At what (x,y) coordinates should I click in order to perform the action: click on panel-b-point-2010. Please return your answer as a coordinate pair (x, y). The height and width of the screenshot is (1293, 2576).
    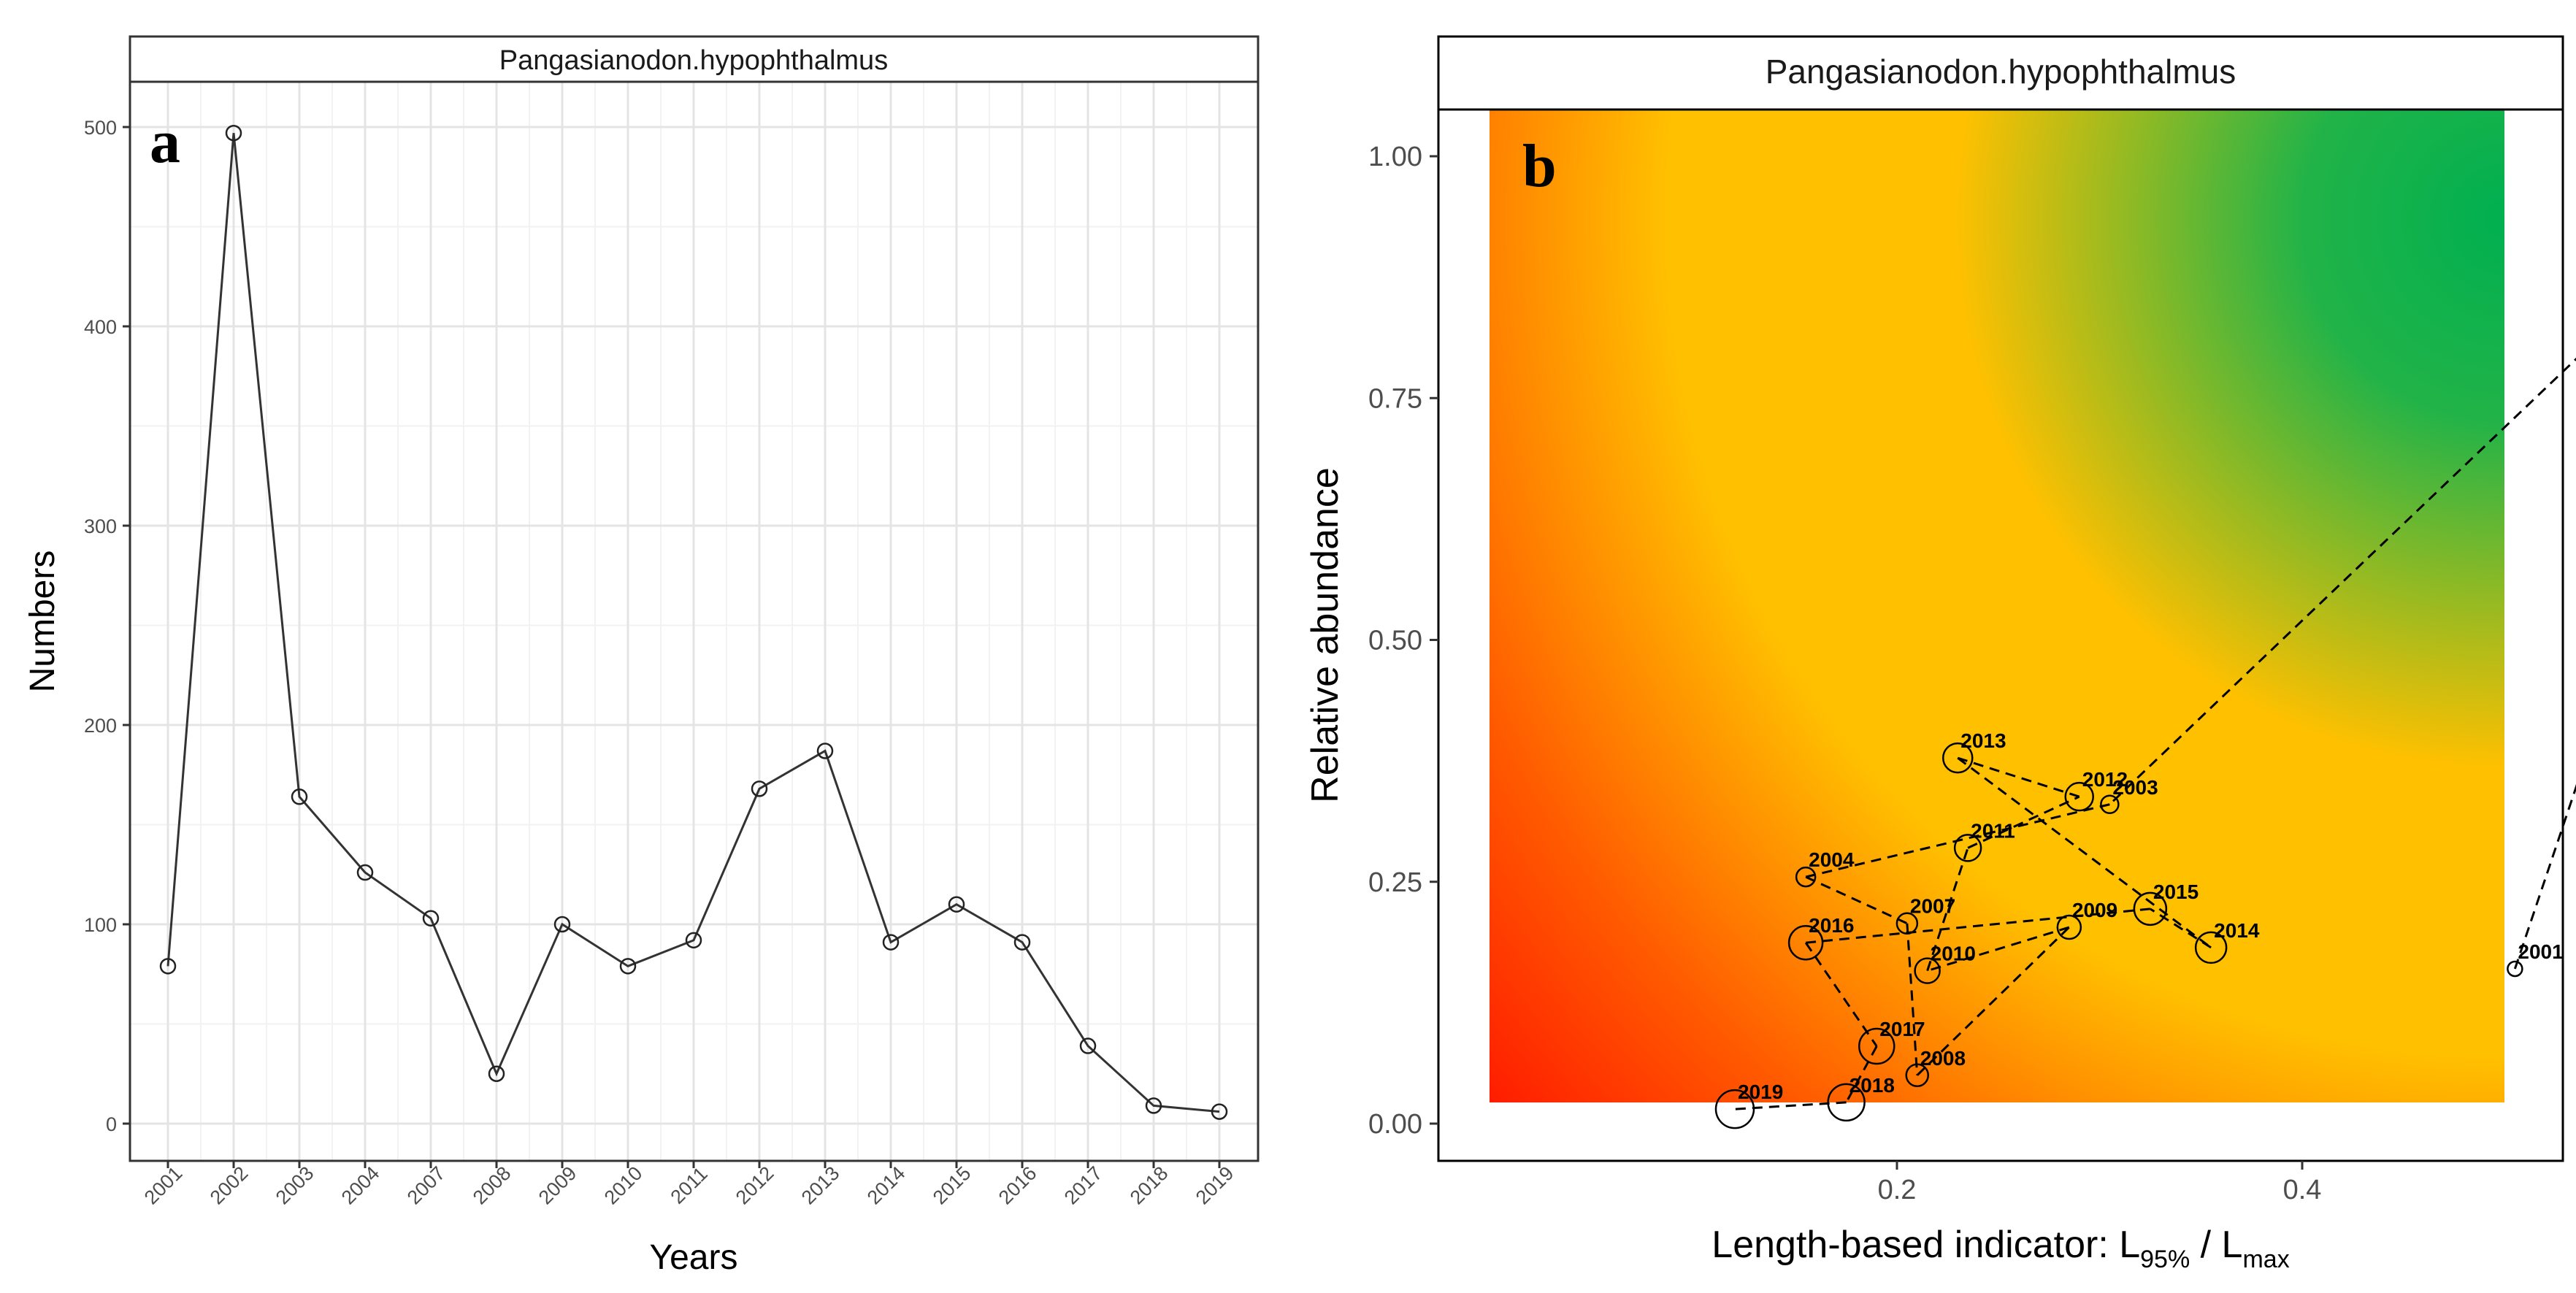
    Looking at the image, I should click on (1928, 971).